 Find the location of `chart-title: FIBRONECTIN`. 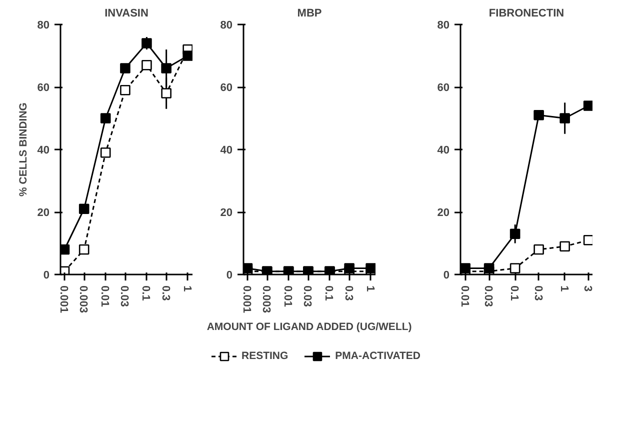

chart-title: FIBRONECTIN is located at coordinates (526, 14).